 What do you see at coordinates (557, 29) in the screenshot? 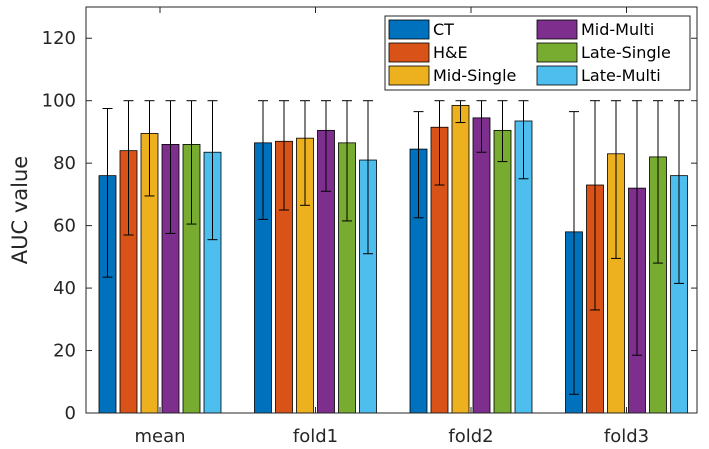
I see `legend-swatch-mid-multi` at bounding box center [557, 29].